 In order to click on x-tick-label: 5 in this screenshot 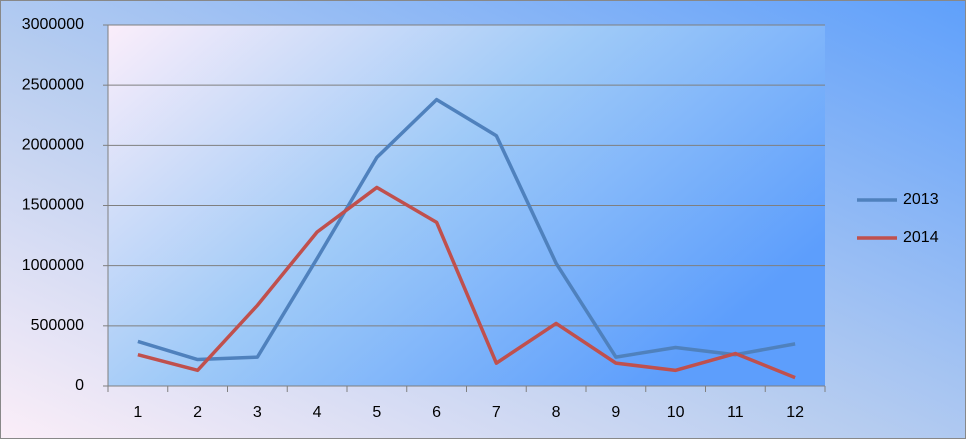, I will do `click(376, 412)`.